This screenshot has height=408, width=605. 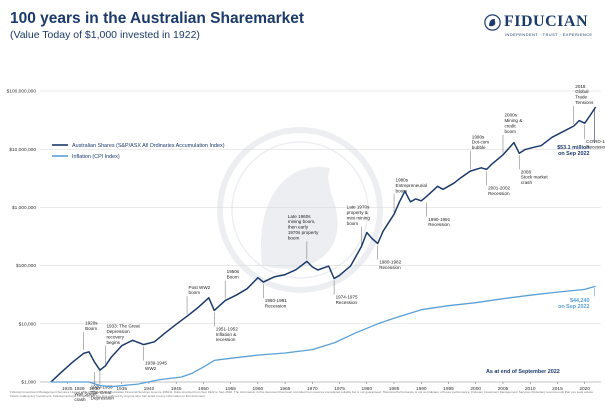 What do you see at coordinates (475, 389) in the screenshot?
I see `x-tick-label: 2000` at bounding box center [475, 389].